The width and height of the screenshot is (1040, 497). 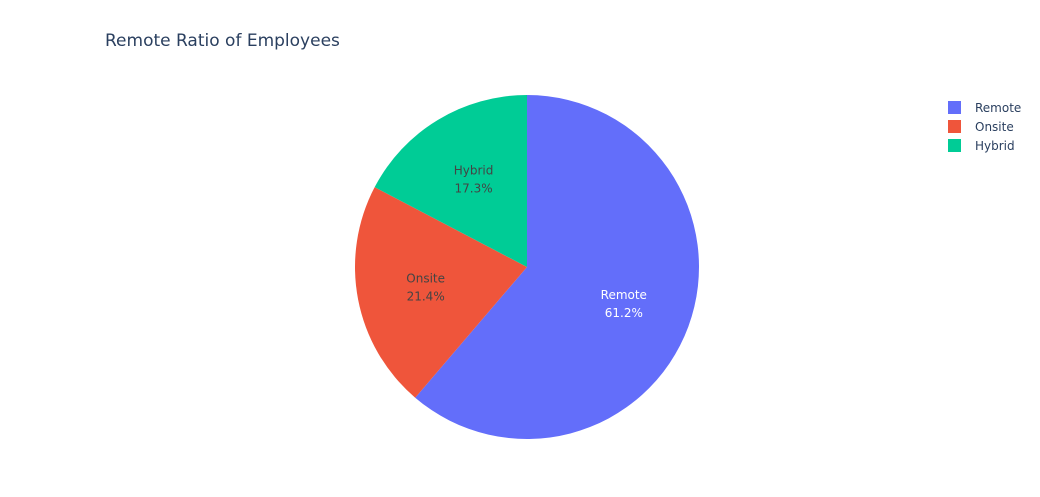 What do you see at coordinates (426, 297) in the screenshot?
I see `slice-value-onsite: 21.4%` at bounding box center [426, 297].